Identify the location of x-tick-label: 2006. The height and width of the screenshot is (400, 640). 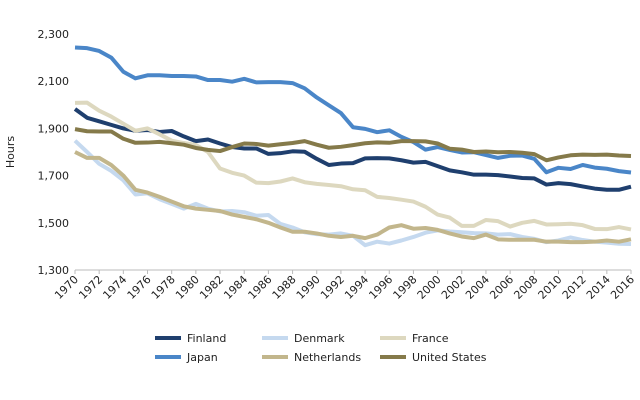
(501, 287).